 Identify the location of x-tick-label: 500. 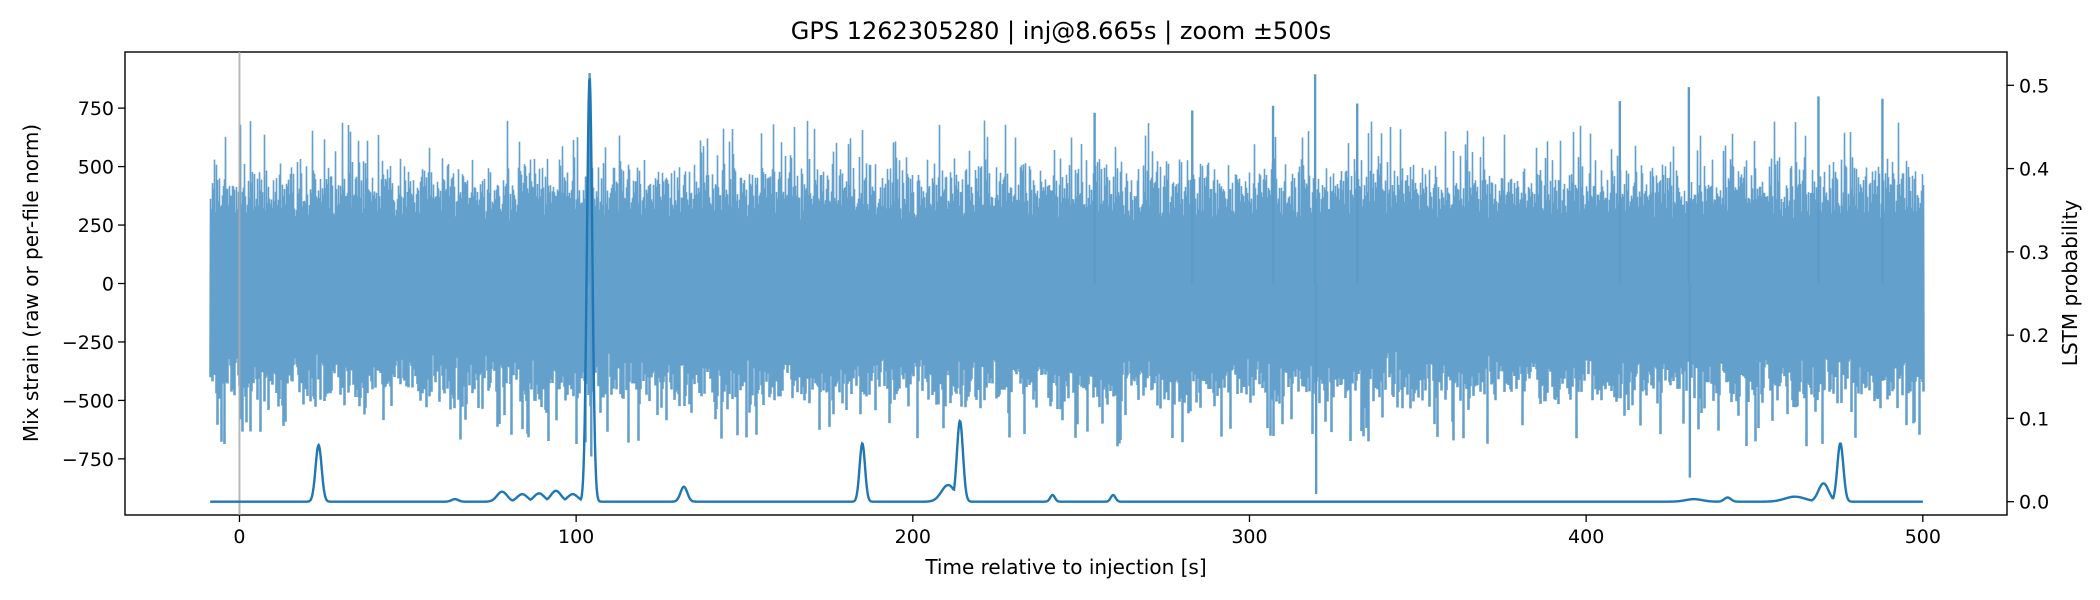
(1923, 537).